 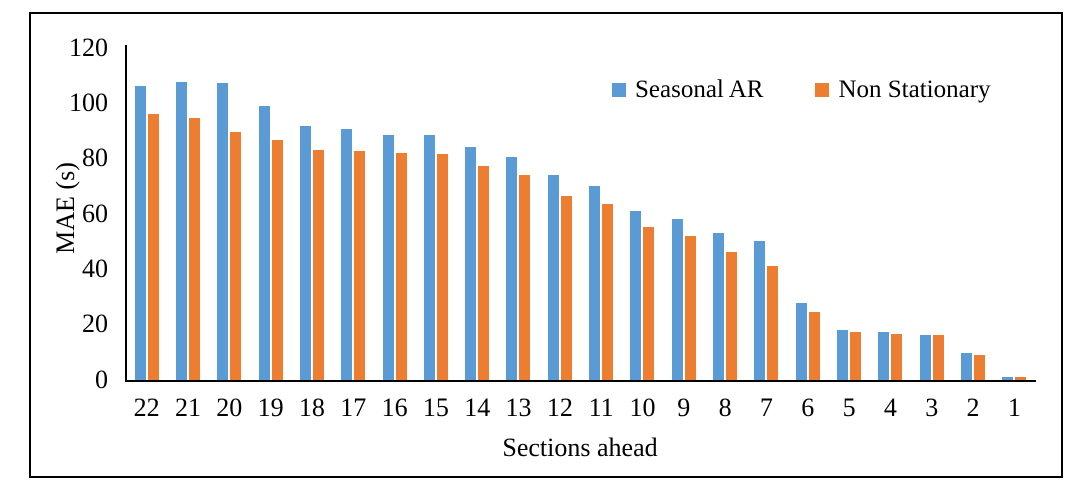 What do you see at coordinates (187, 407) in the screenshot?
I see `x-tick-label-21: 21` at bounding box center [187, 407].